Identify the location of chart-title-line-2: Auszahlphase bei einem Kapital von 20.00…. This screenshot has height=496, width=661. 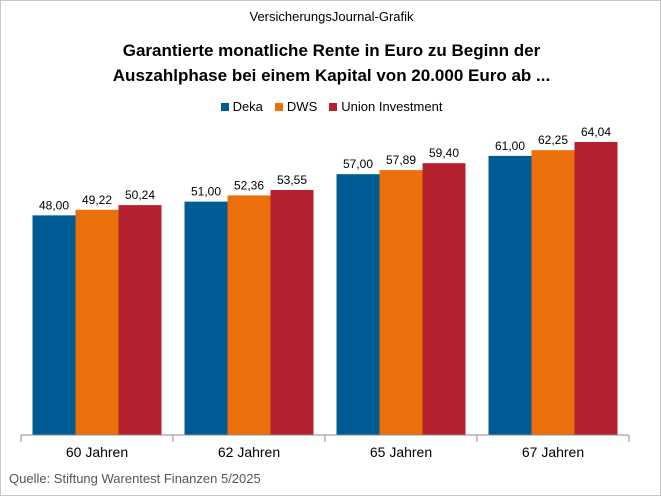
(331, 75).